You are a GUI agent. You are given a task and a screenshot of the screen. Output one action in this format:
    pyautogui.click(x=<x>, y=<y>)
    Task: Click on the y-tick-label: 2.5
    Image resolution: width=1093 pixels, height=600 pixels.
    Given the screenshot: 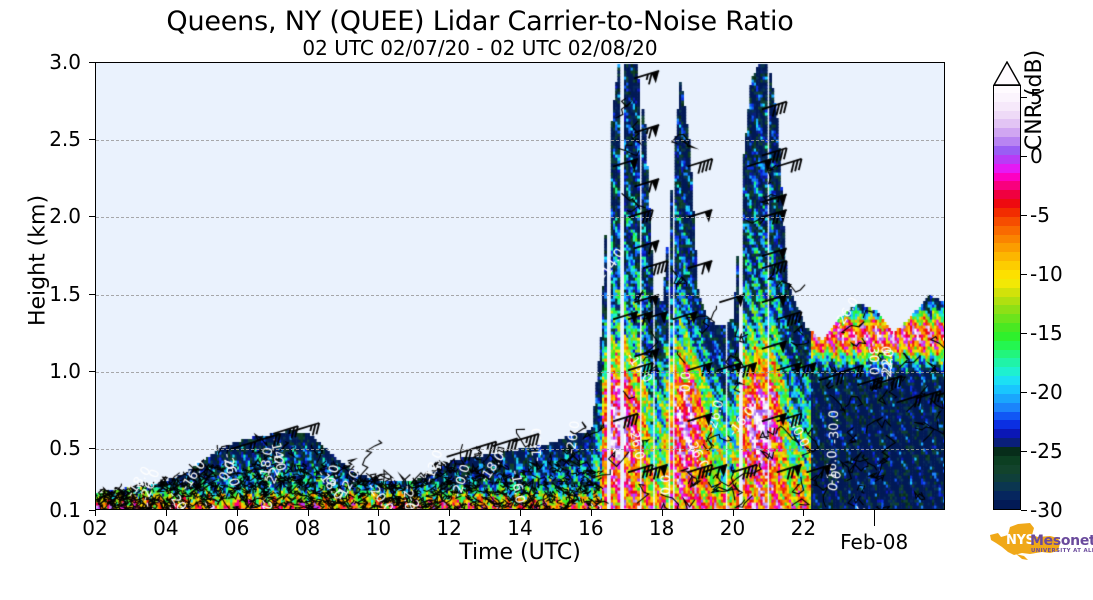 What is the action you would take?
    pyautogui.click(x=65, y=139)
    